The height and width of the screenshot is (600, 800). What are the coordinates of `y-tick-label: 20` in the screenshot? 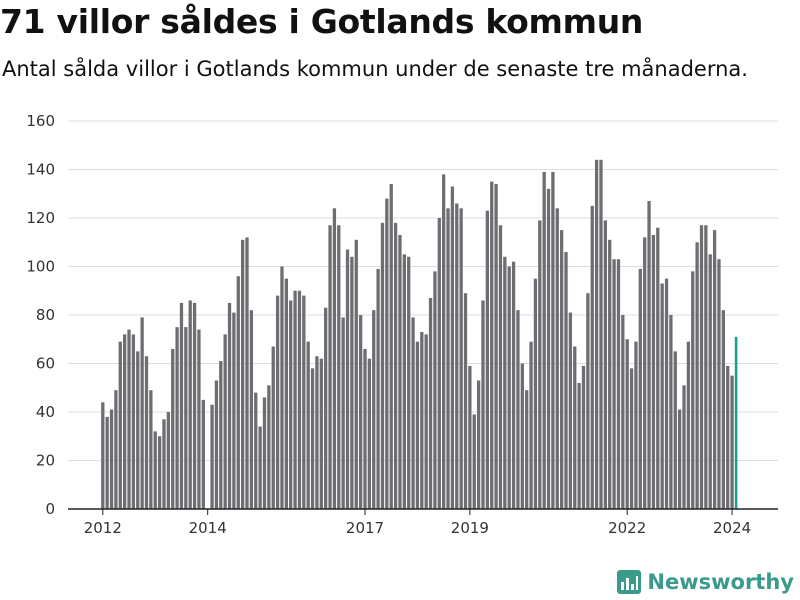 It's located at (45, 461).